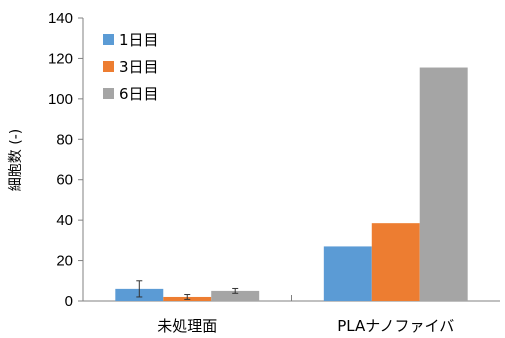 The height and width of the screenshot is (338, 505). What do you see at coordinates (64, 180) in the screenshot?
I see `y-tick-label: 60` at bounding box center [64, 180].